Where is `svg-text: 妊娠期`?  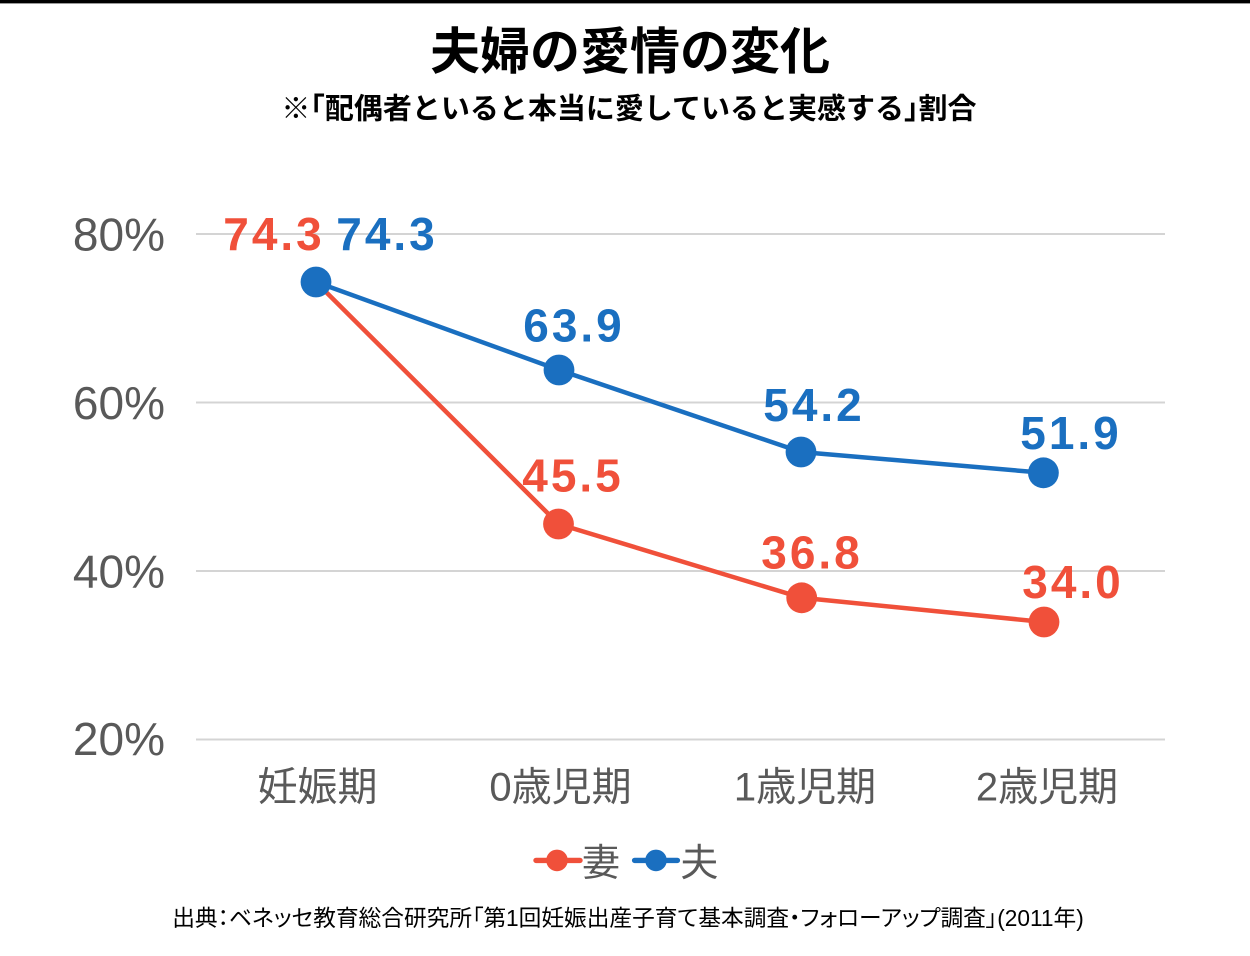 svg-text: 妊娠期 is located at coordinates (318, 787).